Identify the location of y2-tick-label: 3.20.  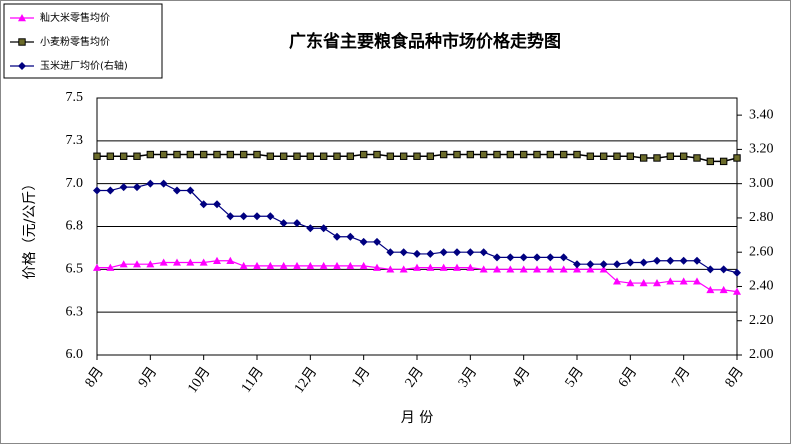
(761, 149).